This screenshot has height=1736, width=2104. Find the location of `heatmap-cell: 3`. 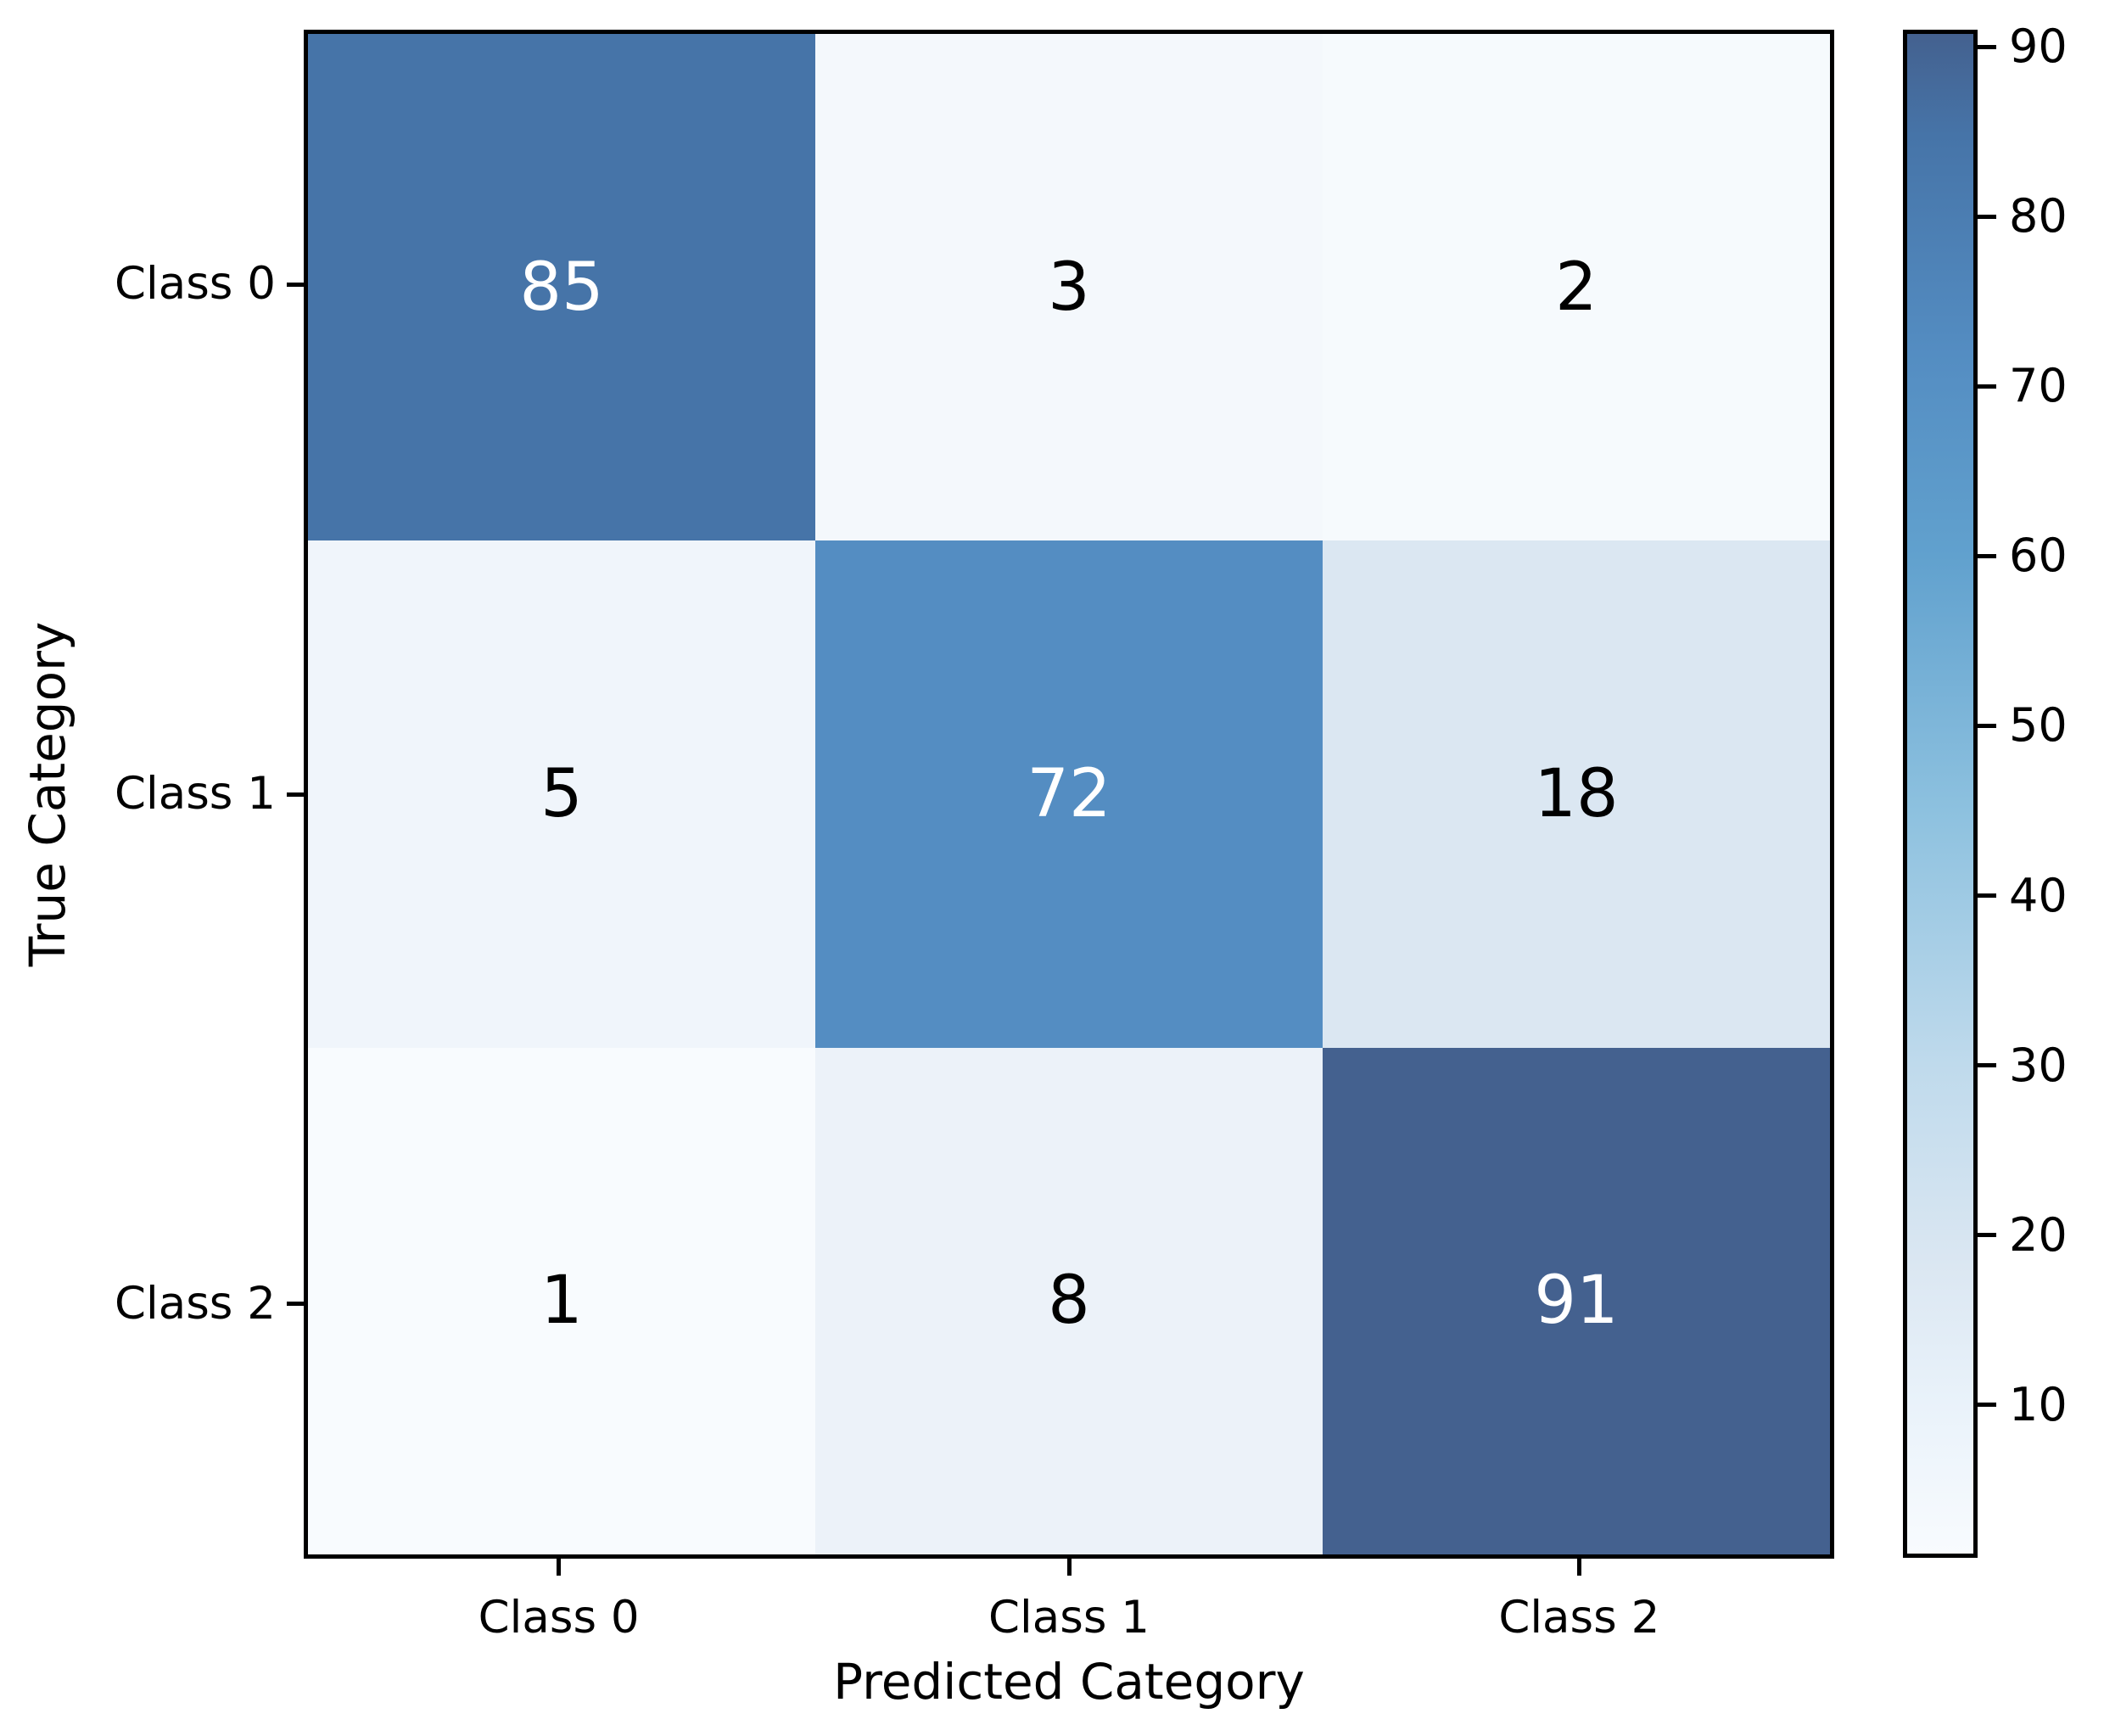

heatmap-cell: 3 is located at coordinates (1069, 287).